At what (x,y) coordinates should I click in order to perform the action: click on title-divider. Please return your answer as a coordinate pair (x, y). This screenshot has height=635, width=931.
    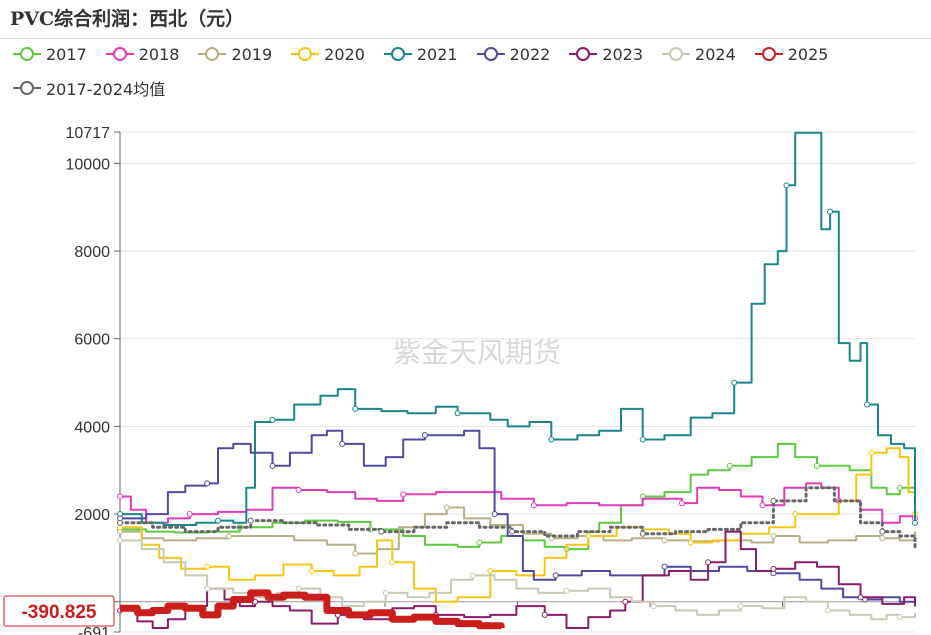
    Looking at the image, I should click on (465, 38).